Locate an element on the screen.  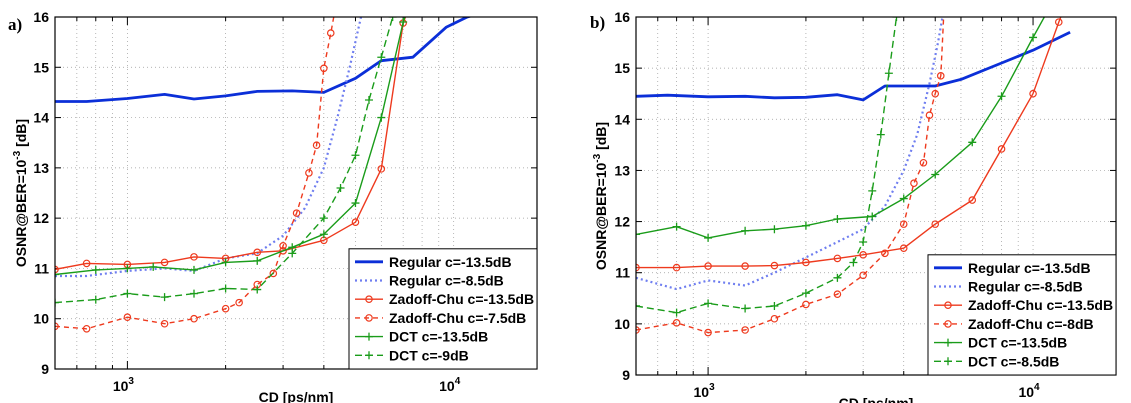
y-tick-label: 13 is located at coordinates (41, 168).